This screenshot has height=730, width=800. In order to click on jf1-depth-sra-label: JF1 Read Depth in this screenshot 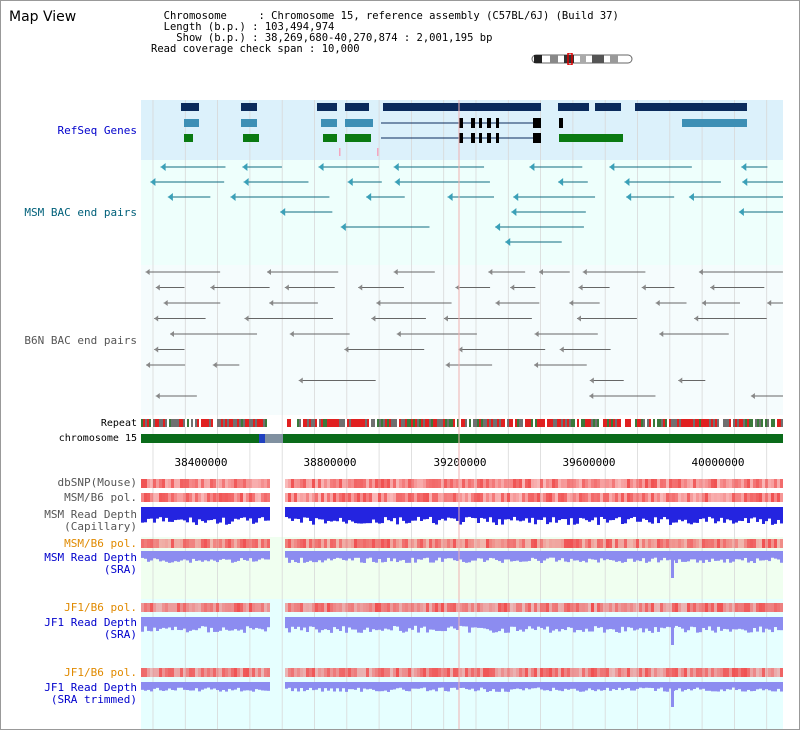, I will do `click(90, 622)`.